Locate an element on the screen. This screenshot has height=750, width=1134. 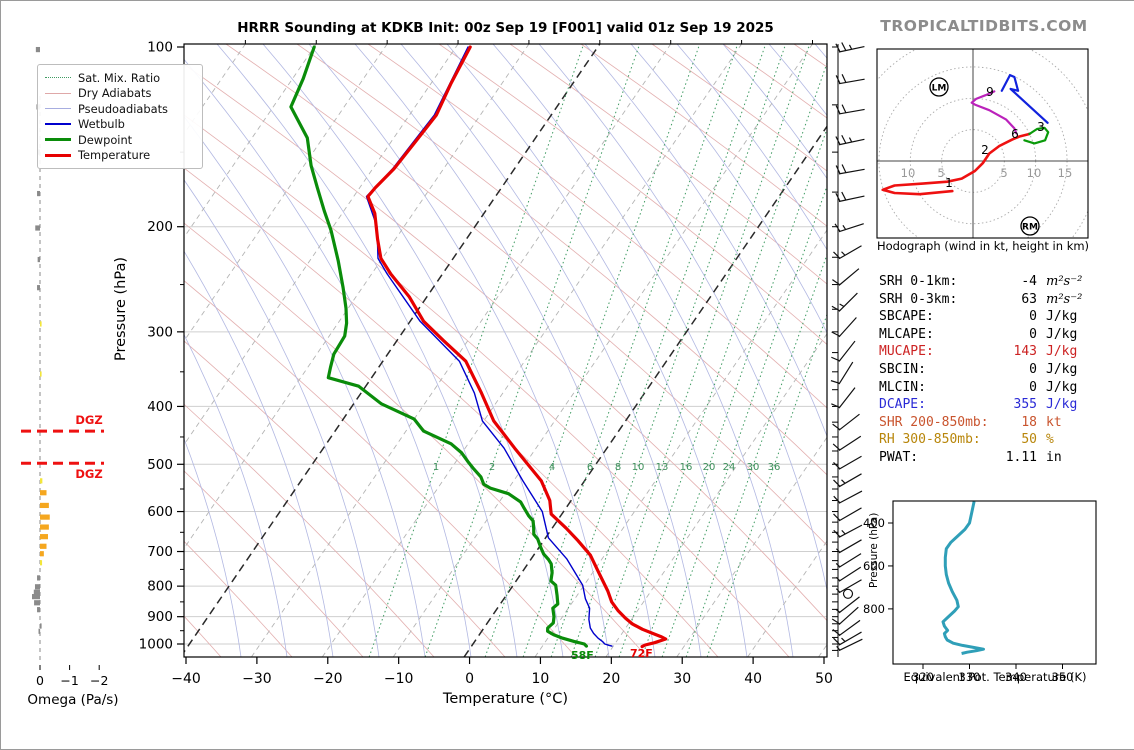
storm-marker-lm: LM is located at coordinates (939, 89).